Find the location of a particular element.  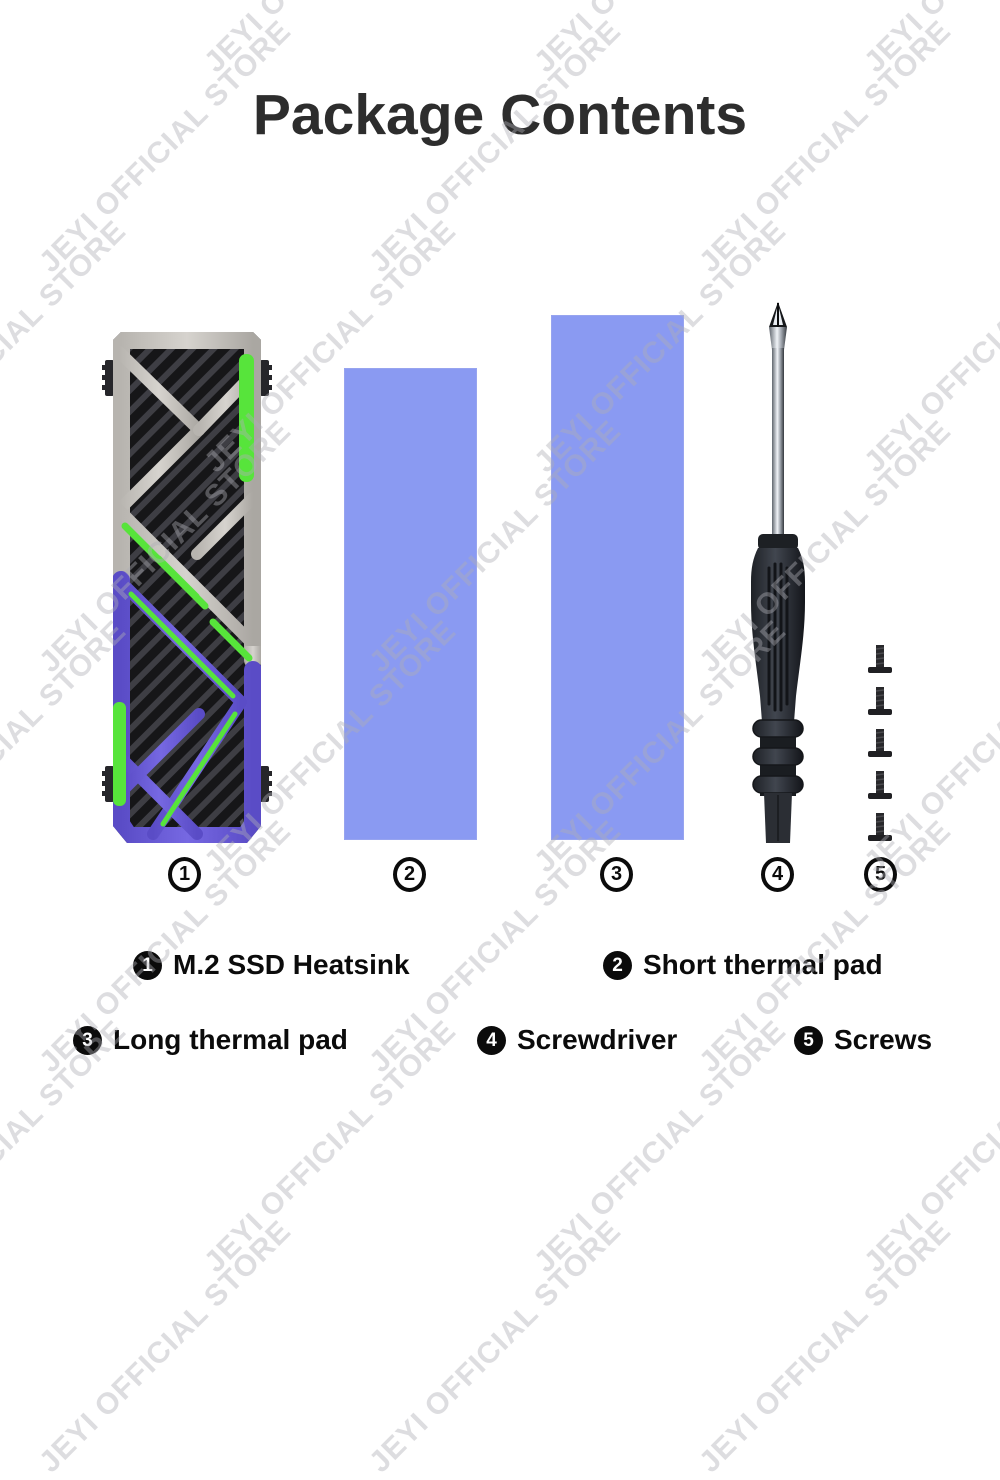

caption-badge-4: 4 is located at coordinates (491, 1040).